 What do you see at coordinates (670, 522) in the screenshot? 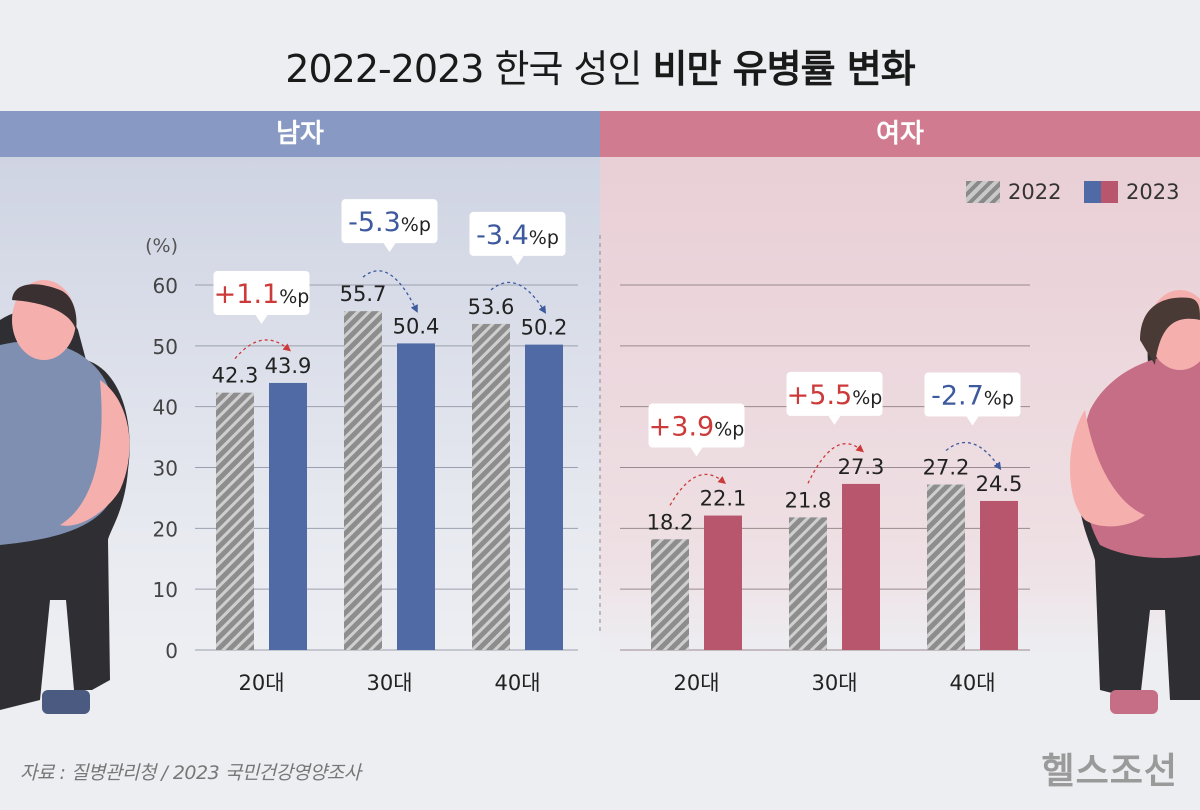
I see `data-label-2022: 18.2` at bounding box center [670, 522].